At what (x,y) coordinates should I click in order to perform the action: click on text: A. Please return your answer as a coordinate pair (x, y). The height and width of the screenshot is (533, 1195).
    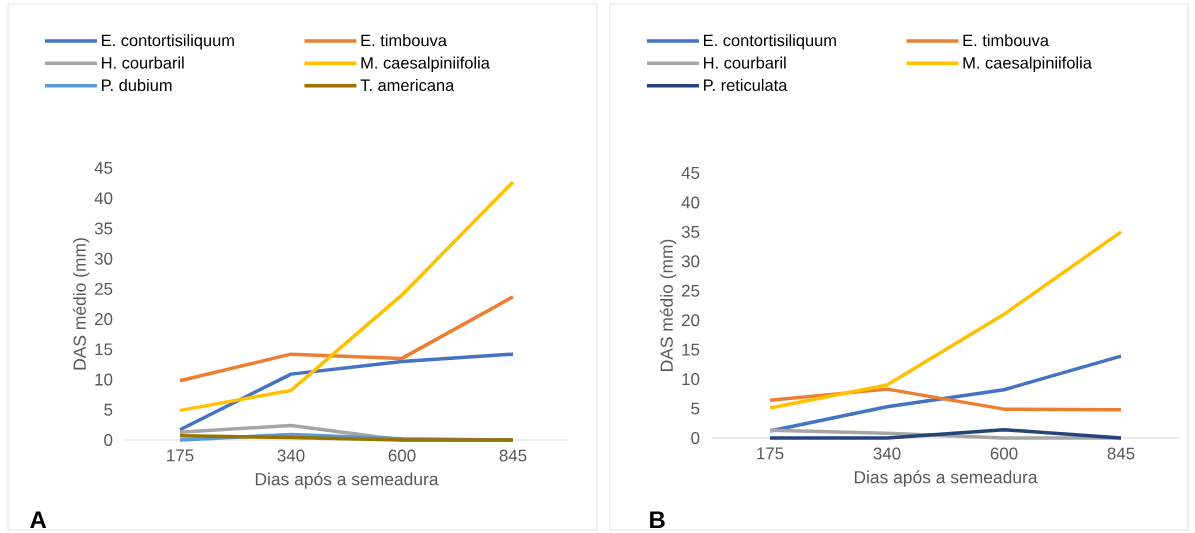
    Looking at the image, I should click on (38, 519).